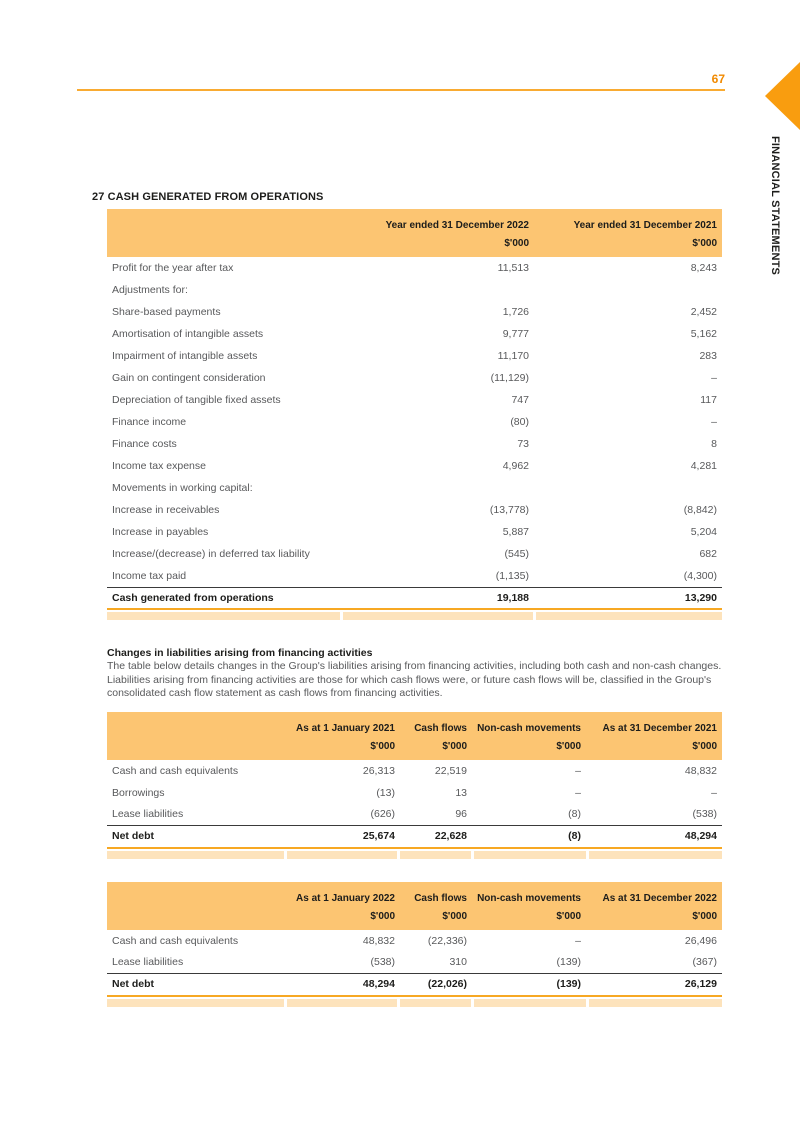 The image size is (800, 1131). I want to click on cell-value: (8,842), so click(700, 510).